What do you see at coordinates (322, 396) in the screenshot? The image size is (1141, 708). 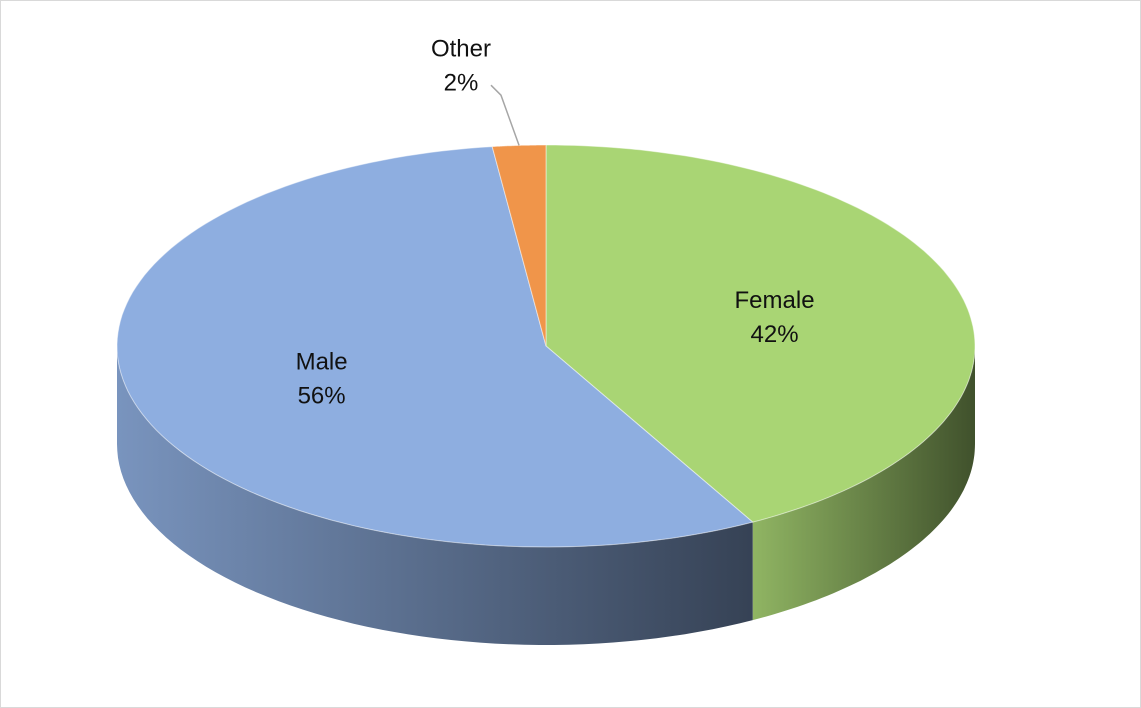 I see `data-label-value: 56%` at bounding box center [322, 396].